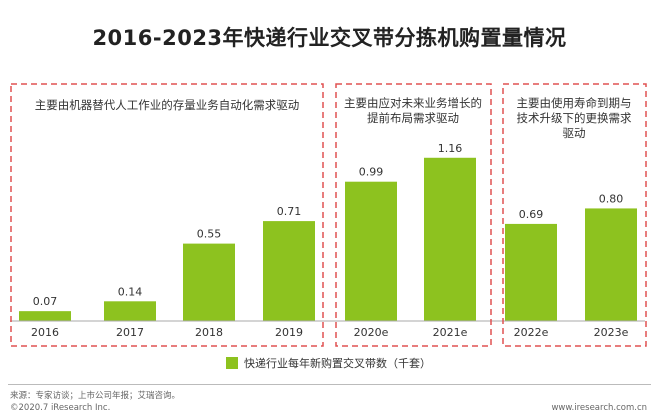 The height and width of the screenshot is (420, 659). What do you see at coordinates (611, 264) in the screenshot?
I see `bar-2023e` at bounding box center [611, 264].